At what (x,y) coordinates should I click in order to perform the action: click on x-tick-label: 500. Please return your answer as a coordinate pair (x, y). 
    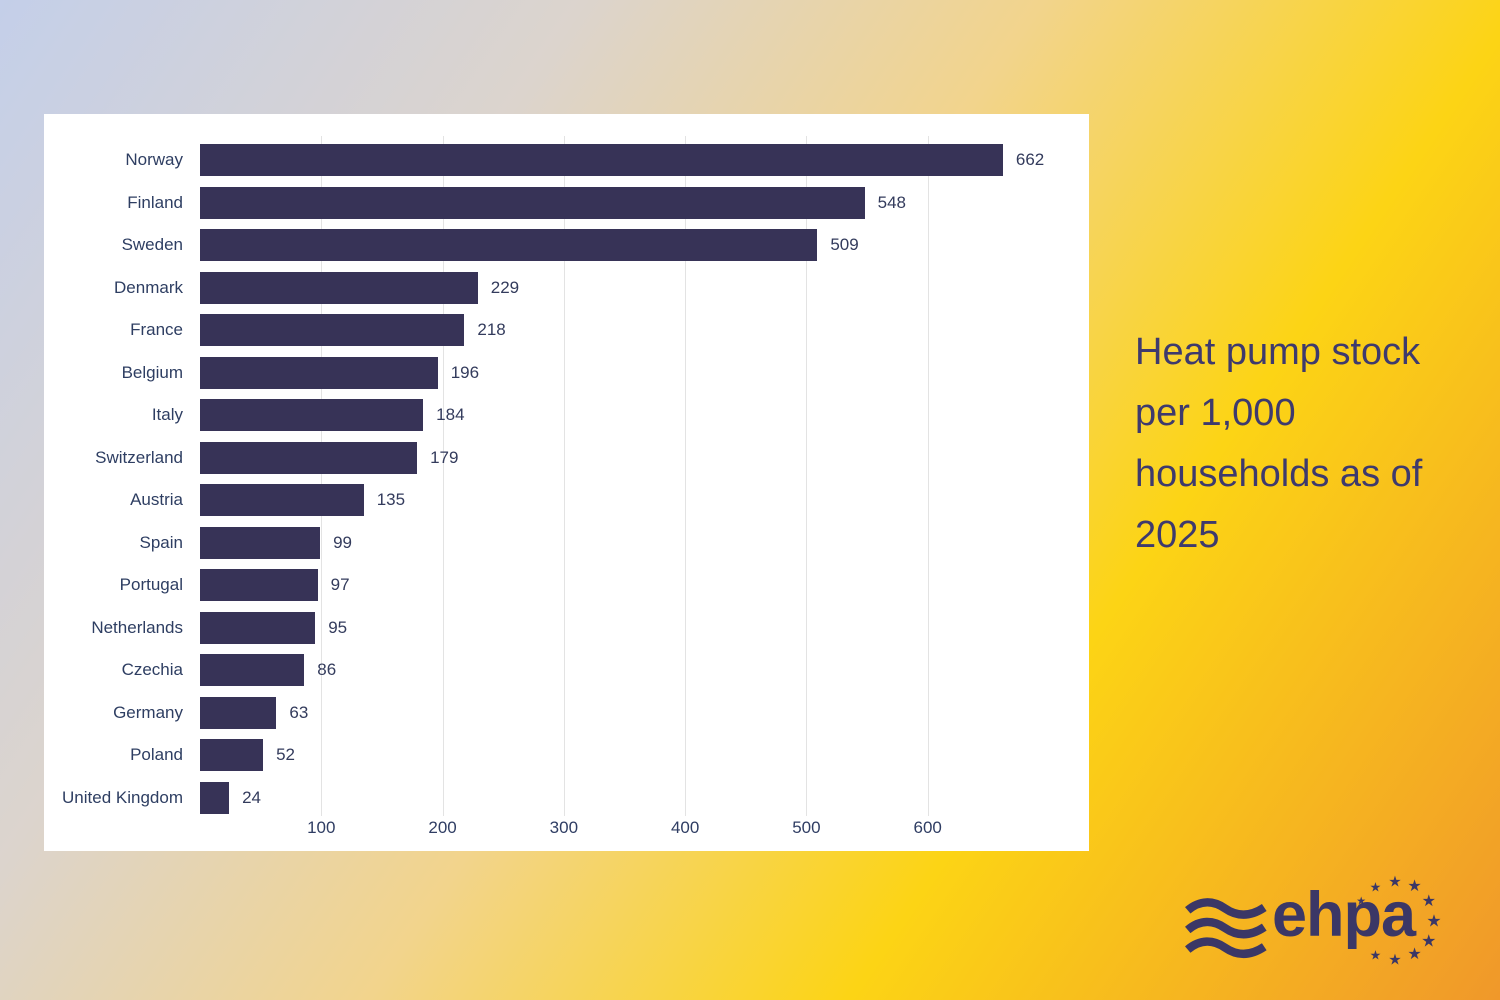
    Looking at the image, I should click on (806, 827).